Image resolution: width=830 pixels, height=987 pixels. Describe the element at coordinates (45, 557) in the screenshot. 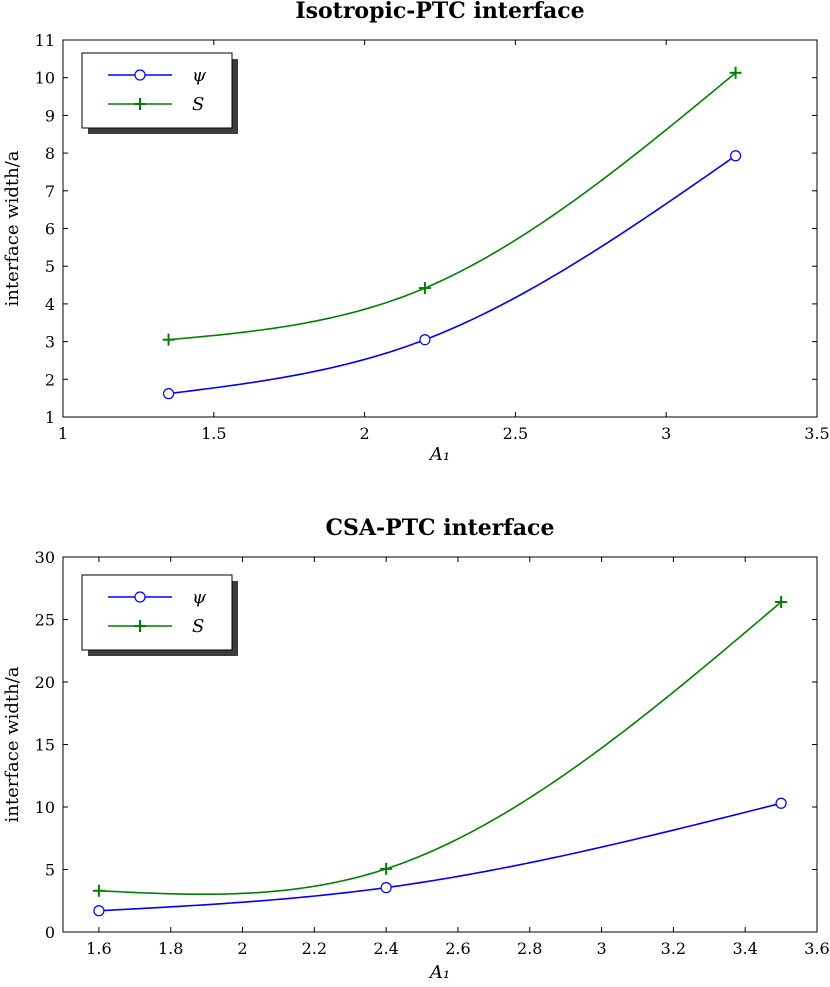

I see `y-tick-label: 30` at that location.